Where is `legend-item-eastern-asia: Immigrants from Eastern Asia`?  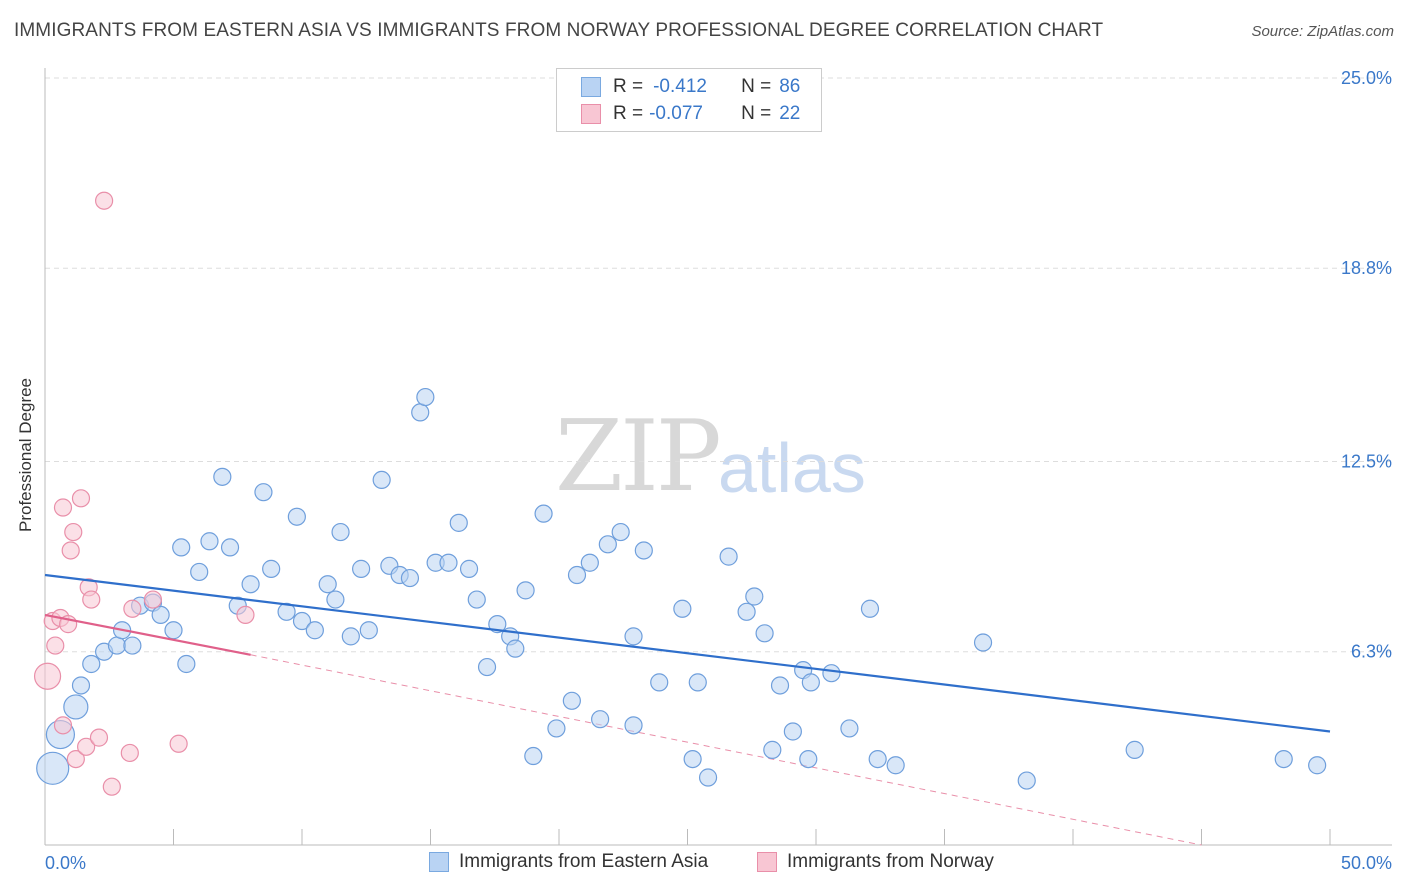
legend-item-eastern-asia: Immigrants from Eastern Asia is located at coordinates (568, 862).